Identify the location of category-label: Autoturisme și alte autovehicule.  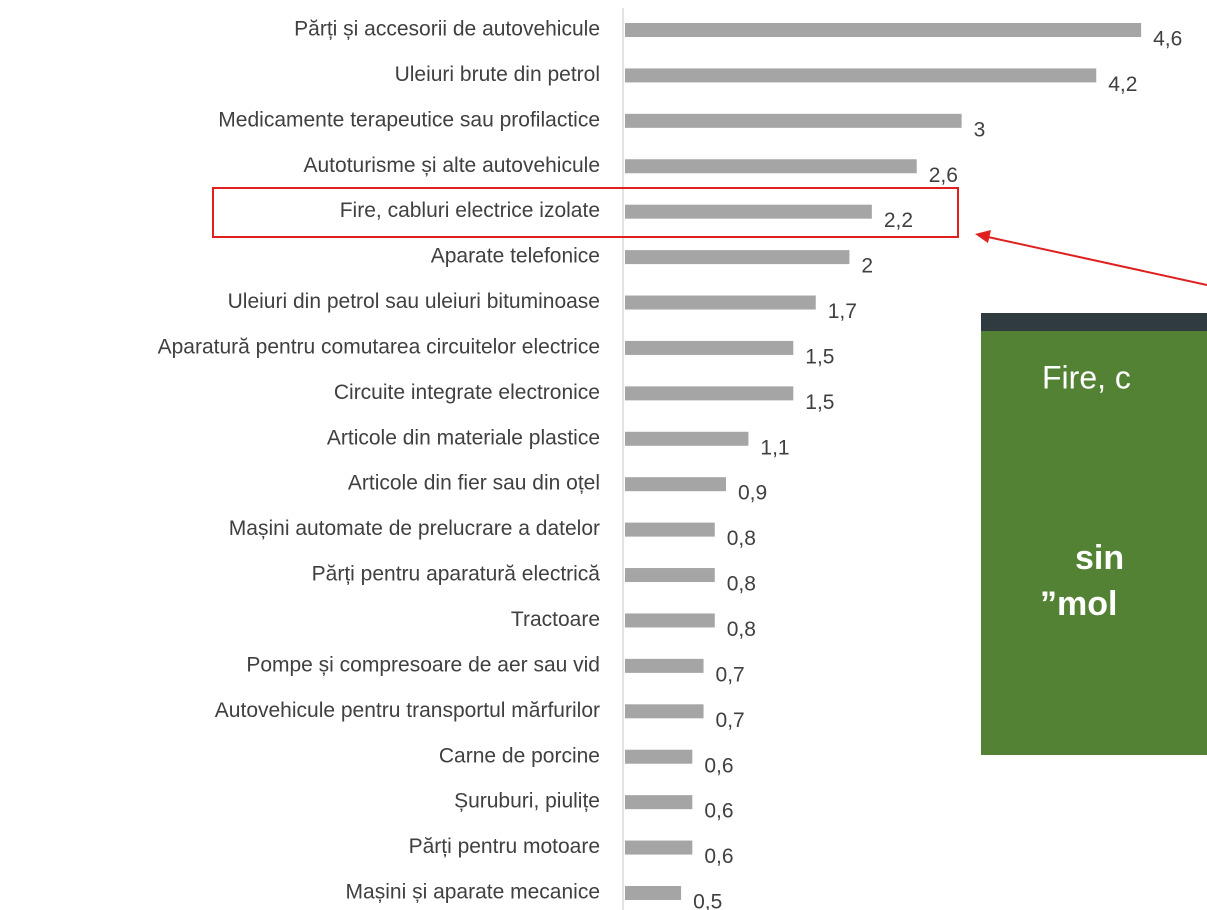
(452, 165).